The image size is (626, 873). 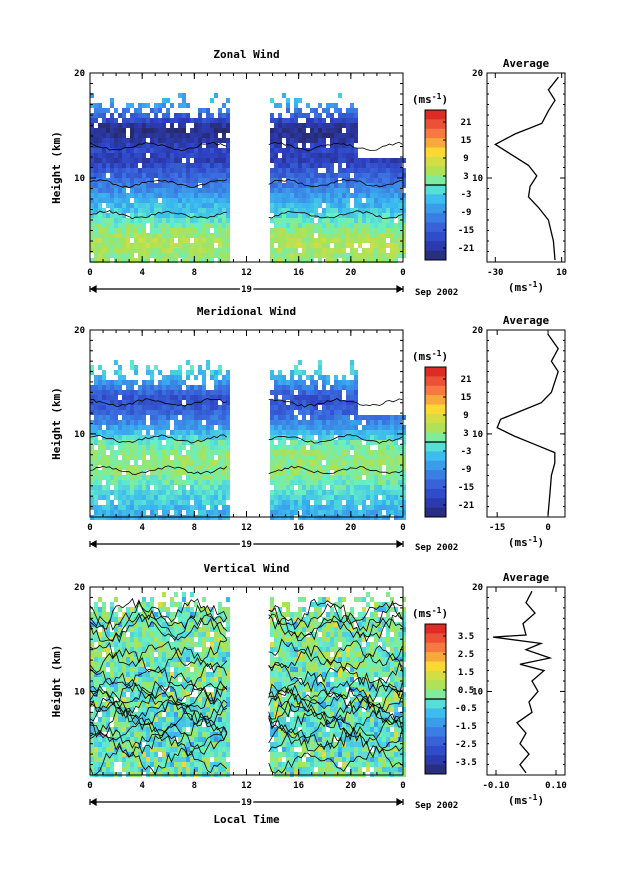 I want to click on day-bar-arrow, so click(x=400, y=289).